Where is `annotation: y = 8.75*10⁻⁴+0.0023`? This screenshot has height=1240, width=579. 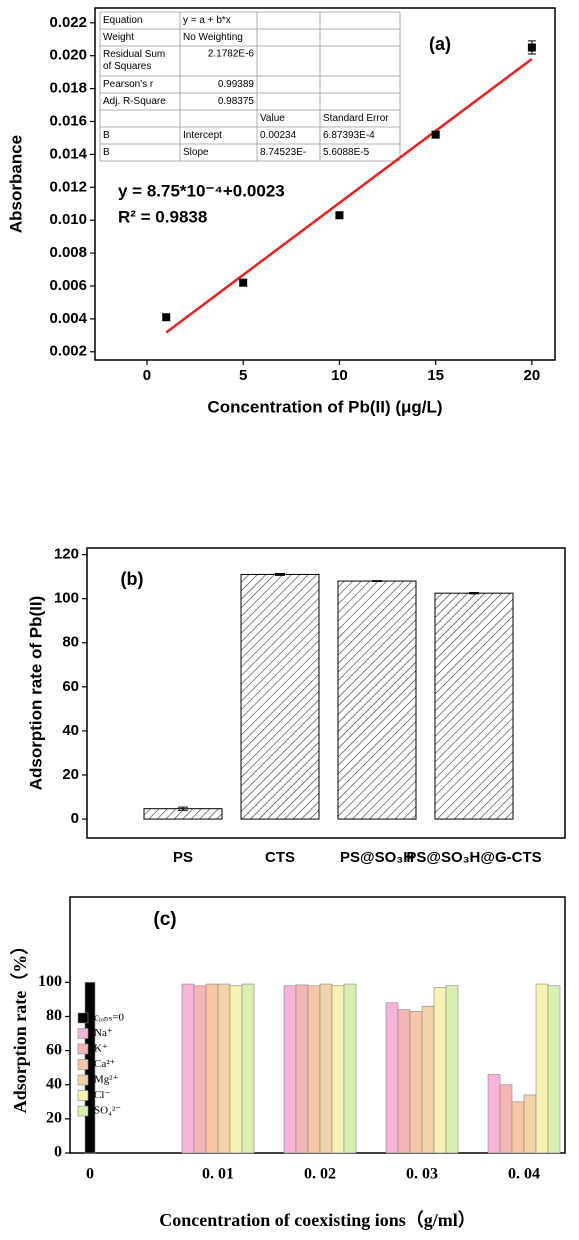 annotation: y = 8.75*10⁻⁴+0.0023 is located at coordinates (201, 190).